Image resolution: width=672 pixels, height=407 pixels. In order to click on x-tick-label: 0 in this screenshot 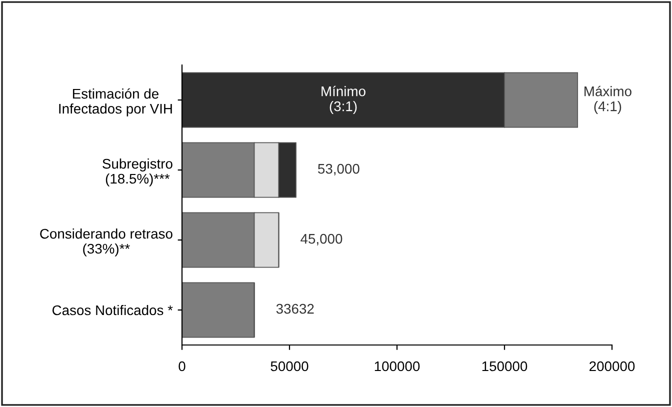, I will do `click(182, 366)`.